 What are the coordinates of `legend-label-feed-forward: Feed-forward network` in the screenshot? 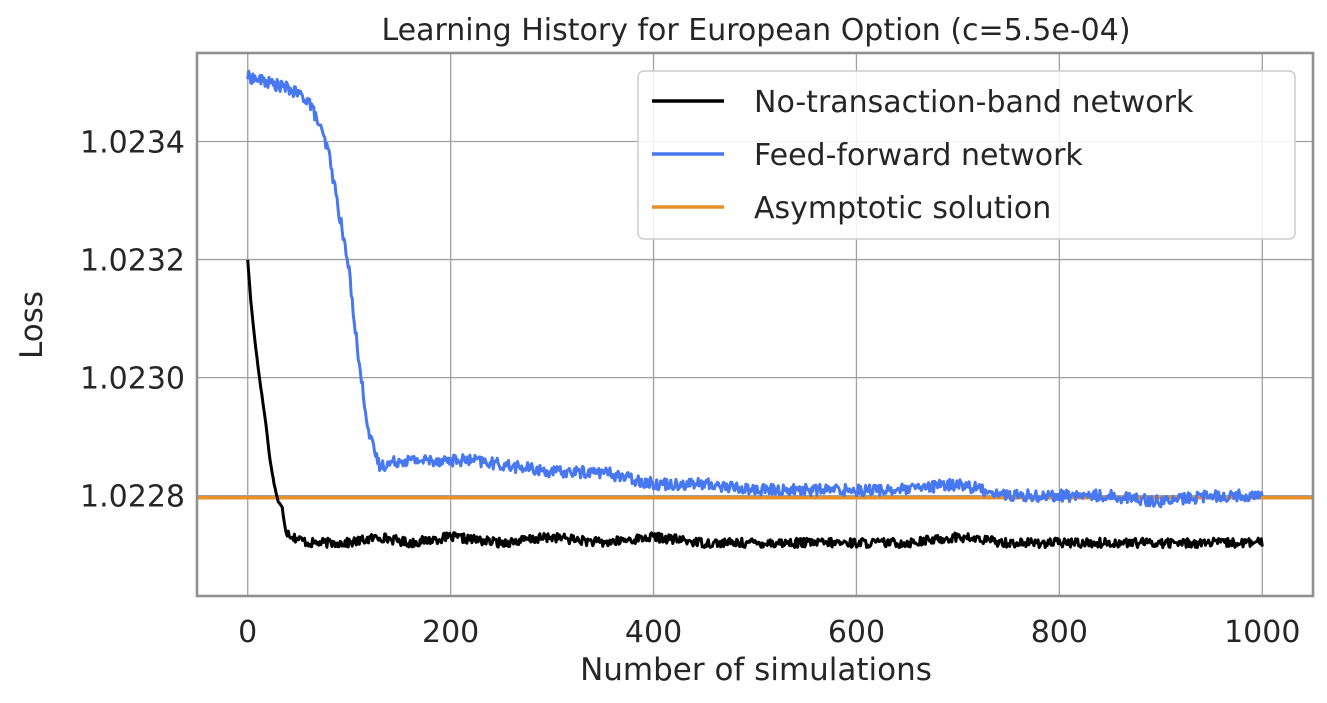 It's located at (918, 155).